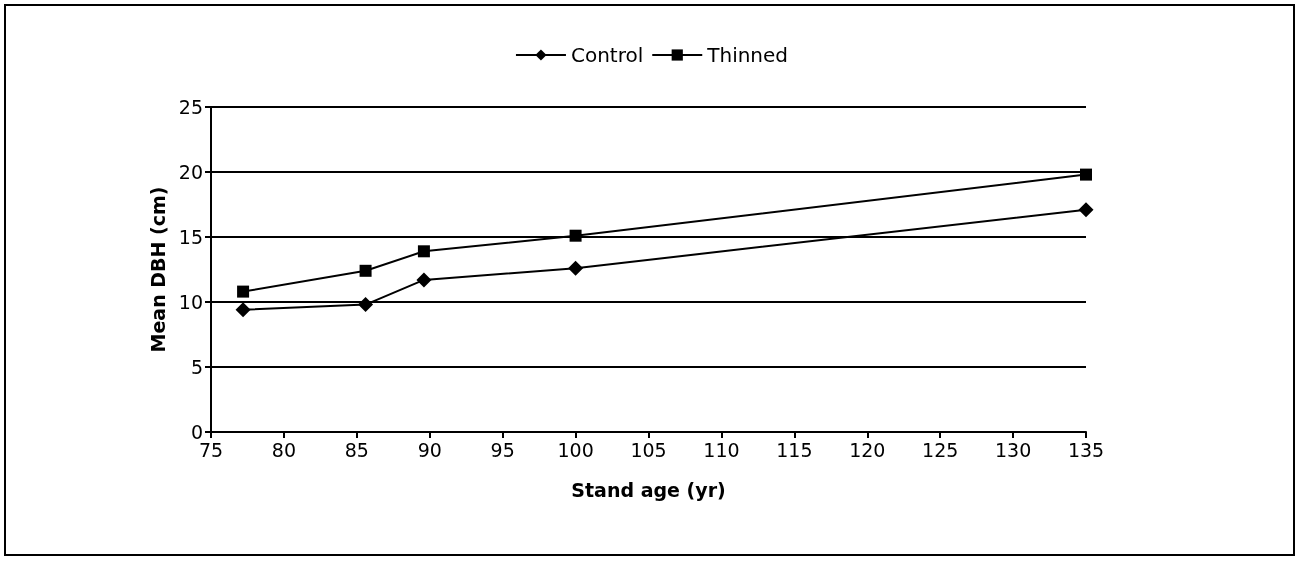  I want to click on y-tick-label: 25, so click(190, 107).